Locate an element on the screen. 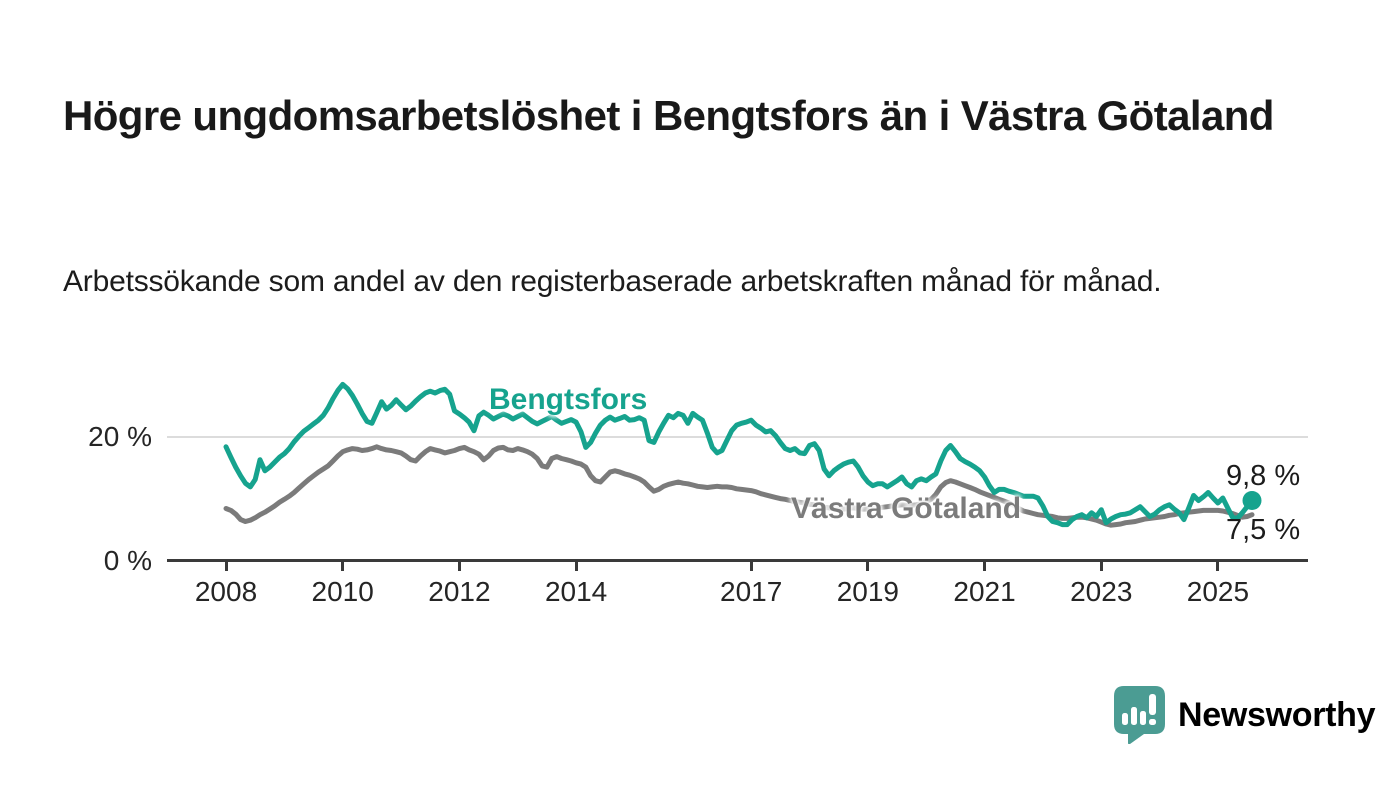 The image size is (1400, 794). x-axis-tick-label-2023: 2023 is located at coordinates (1101, 591).